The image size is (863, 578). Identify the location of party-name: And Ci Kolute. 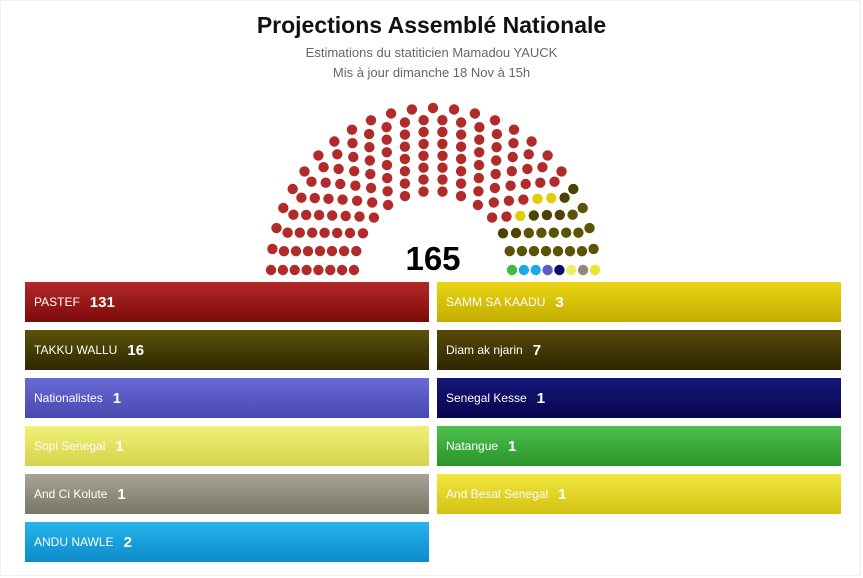
(71, 494).